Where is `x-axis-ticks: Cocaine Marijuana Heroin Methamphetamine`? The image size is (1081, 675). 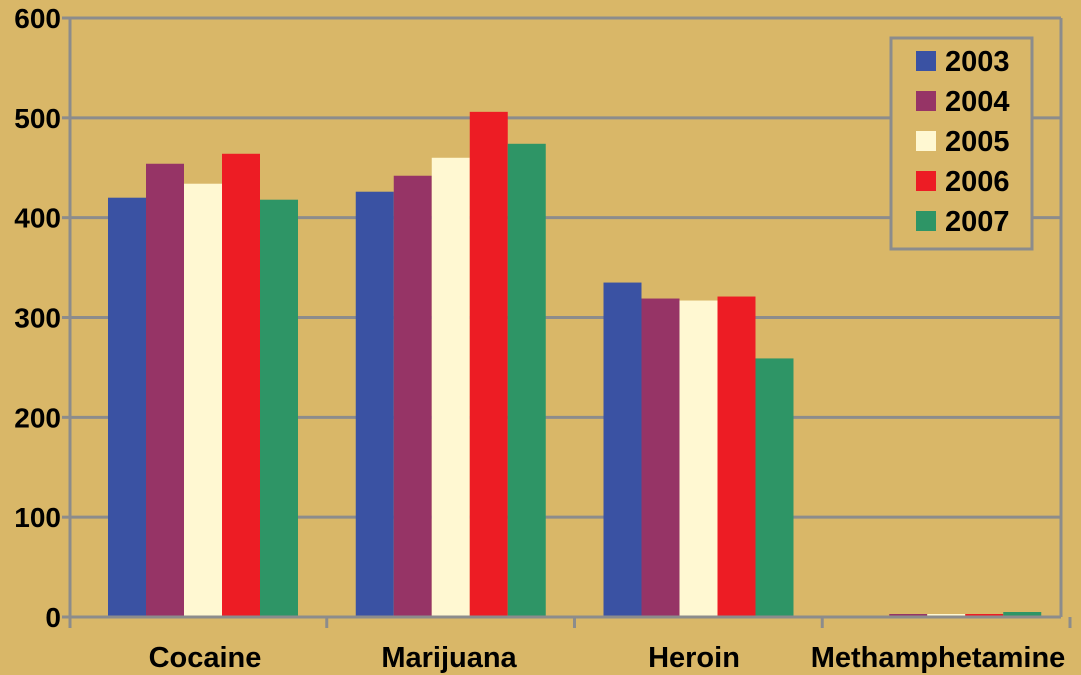
x-axis-ticks: Cocaine Marijuana Heroin Methamphetamine is located at coordinates (607, 658).